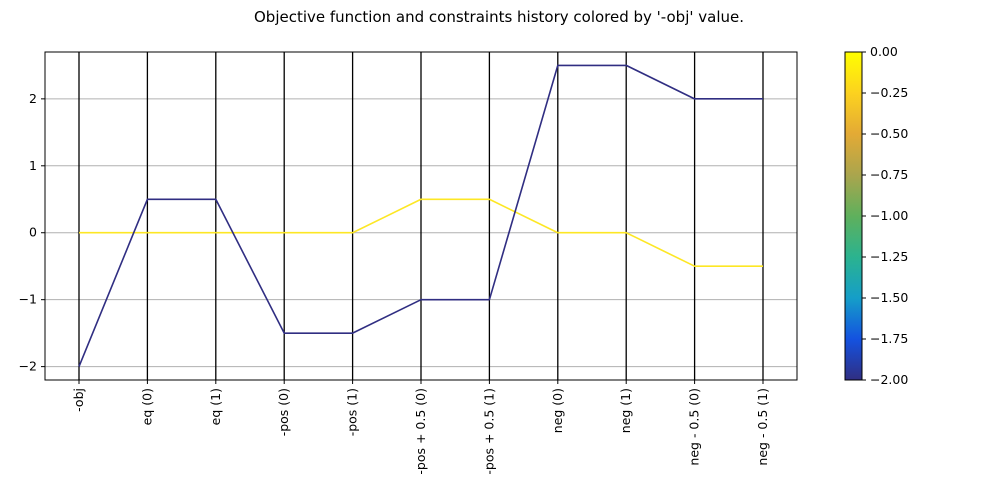  What do you see at coordinates (33, 165) in the screenshot?
I see `y-tick-label: 1` at bounding box center [33, 165].